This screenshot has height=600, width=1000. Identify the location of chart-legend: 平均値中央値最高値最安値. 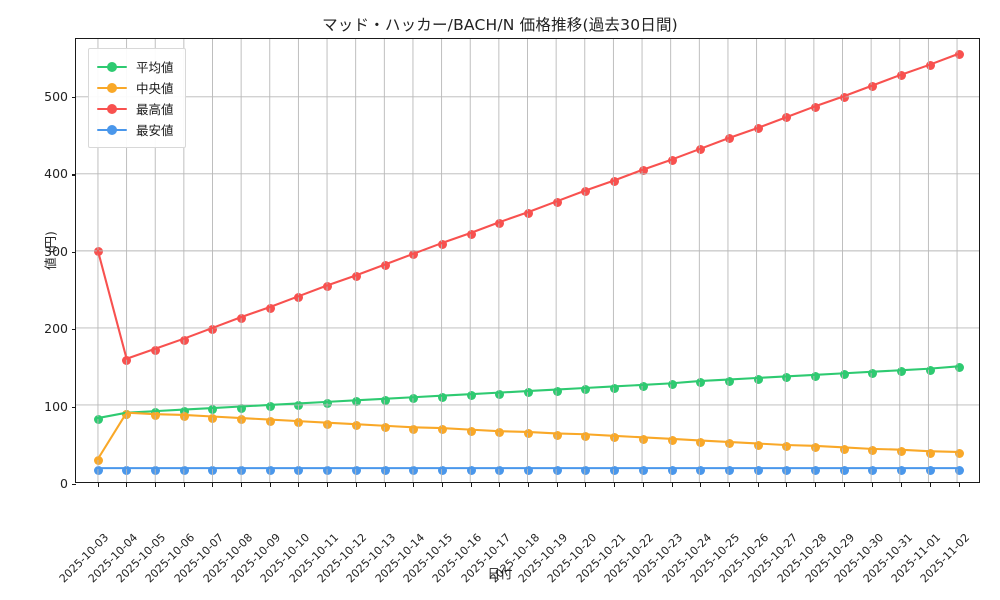
(137, 98).